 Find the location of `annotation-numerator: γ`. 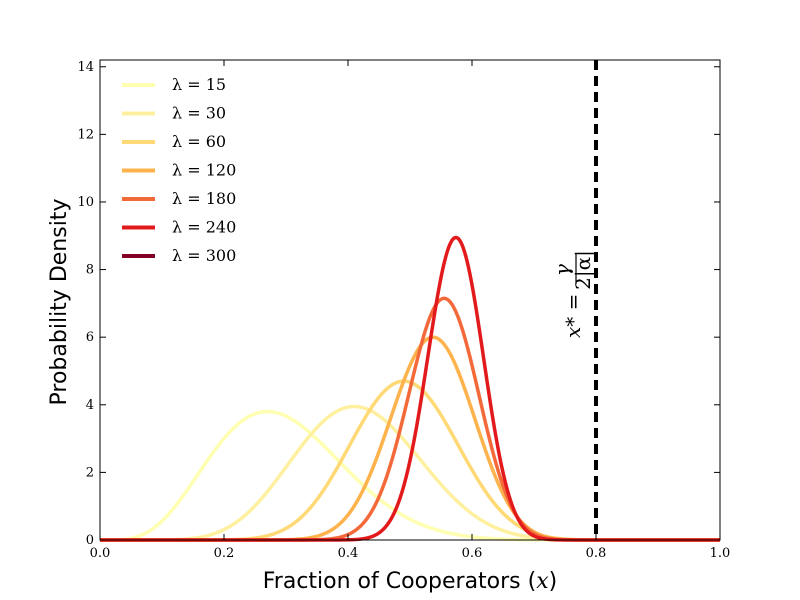

annotation-numerator: γ is located at coordinates (562, 270).